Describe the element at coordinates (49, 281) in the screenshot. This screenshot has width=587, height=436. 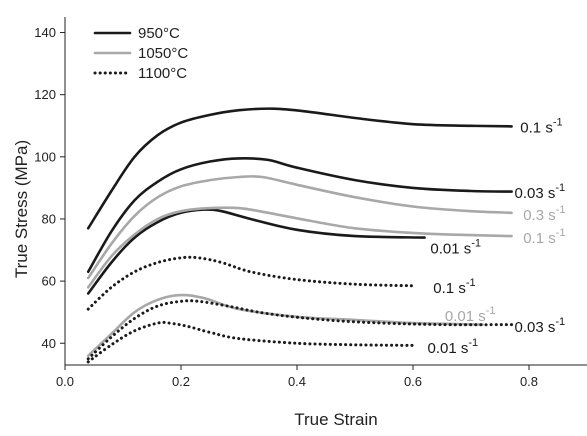
I see `y-tick-label: 60` at that location.